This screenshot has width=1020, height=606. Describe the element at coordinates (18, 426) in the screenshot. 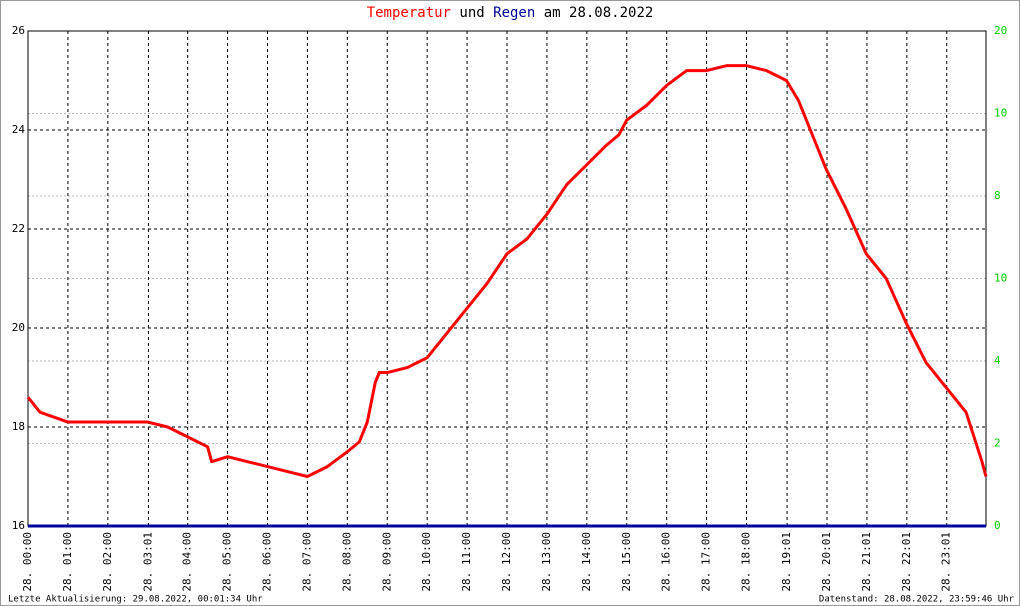

I see `y-tick-label: 18` at that location.